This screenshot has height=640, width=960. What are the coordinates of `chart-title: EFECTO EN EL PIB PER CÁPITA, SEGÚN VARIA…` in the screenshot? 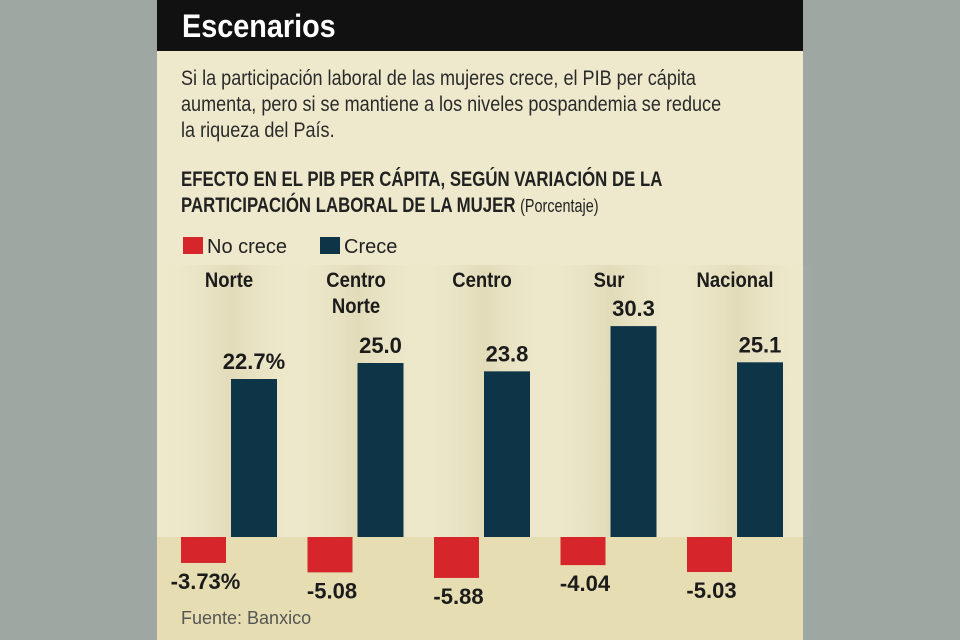 It's located at (421, 192).